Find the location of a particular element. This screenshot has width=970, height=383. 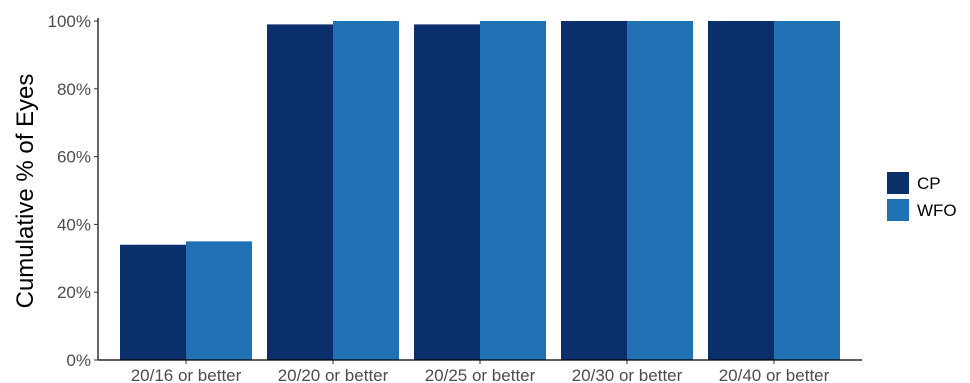

y-tick-label: 20% is located at coordinates (74, 292).